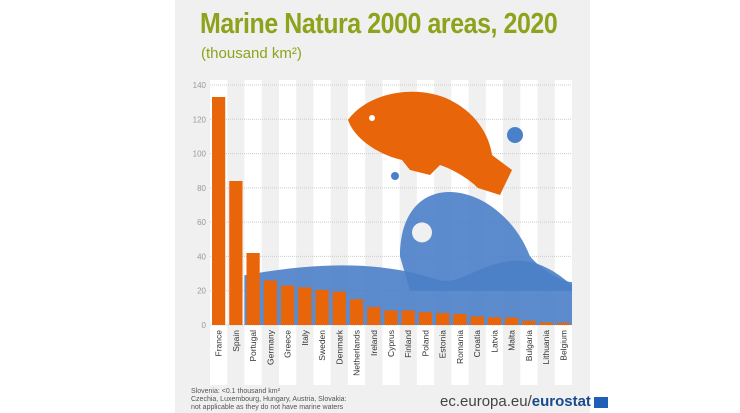  I want to click on x-tick-label: Latvia, so click(494, 341).